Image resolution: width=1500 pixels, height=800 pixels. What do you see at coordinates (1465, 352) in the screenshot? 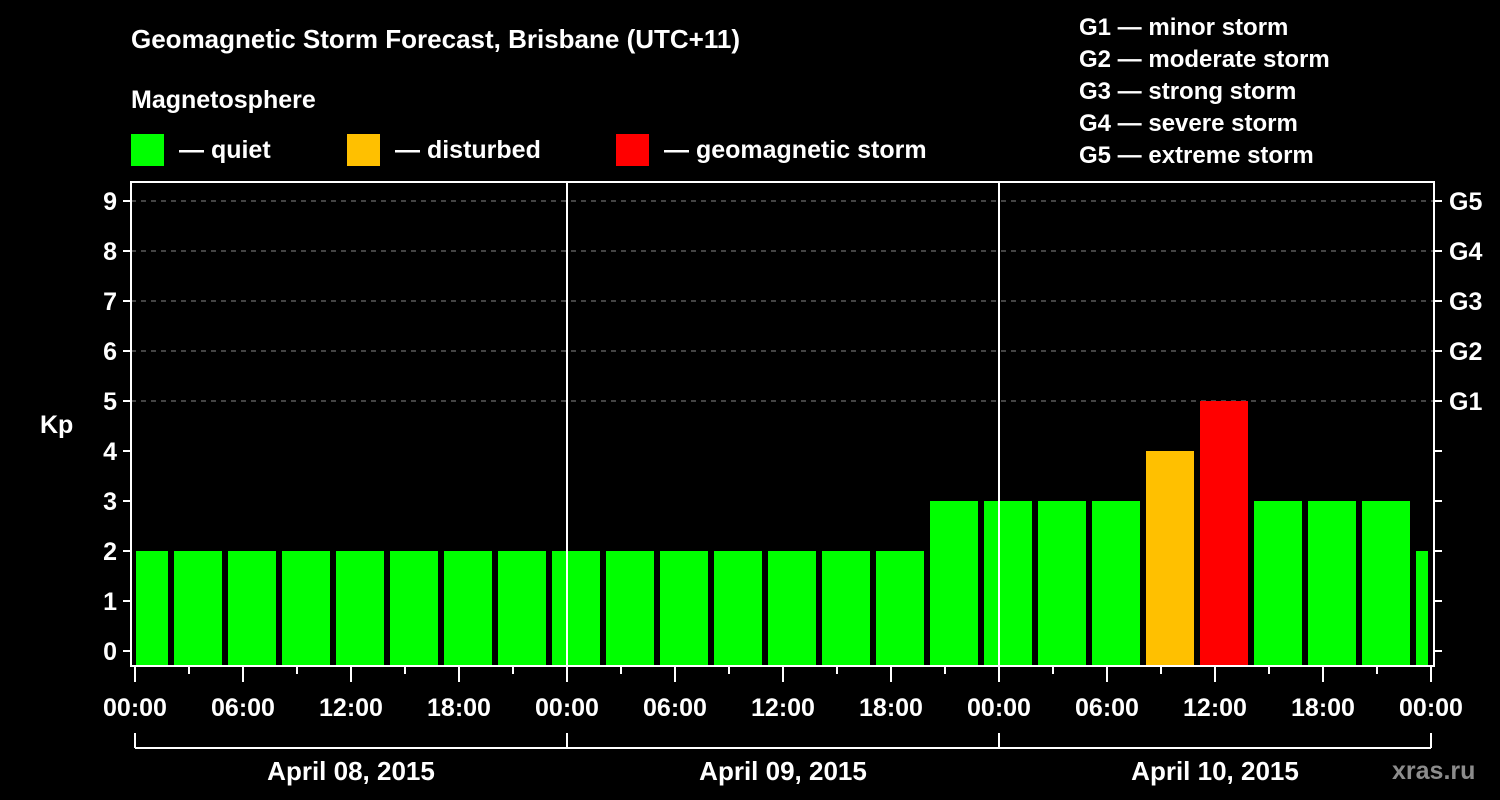
I see `storm-level-label: G2` at bounding box center [1465, 352].